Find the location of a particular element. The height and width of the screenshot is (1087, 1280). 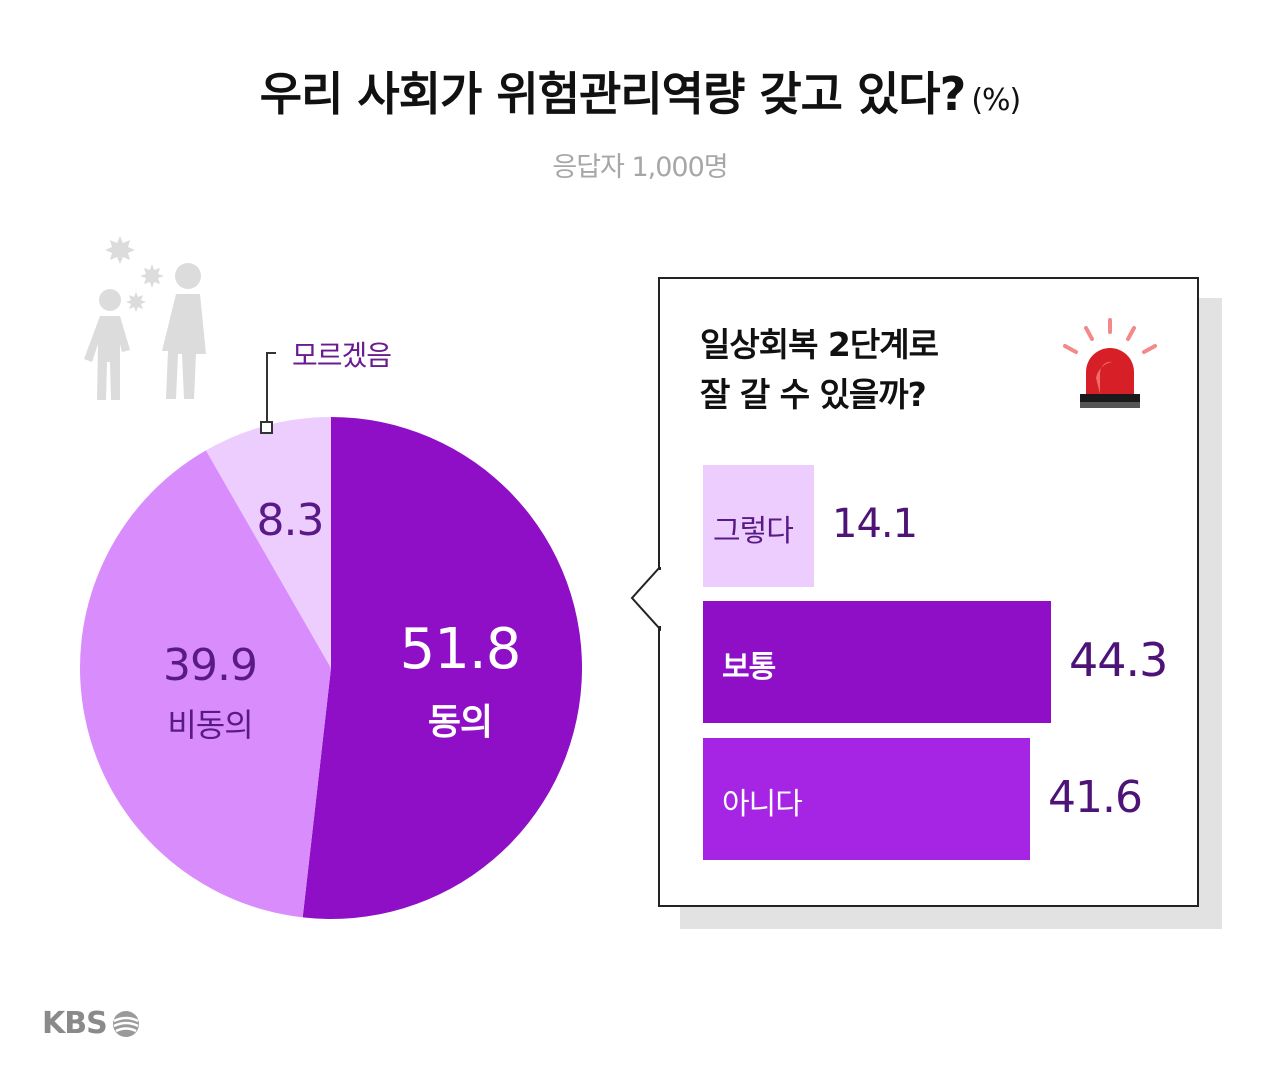

slice-agree-value: 51.8 is located at coordinates (460, 649).